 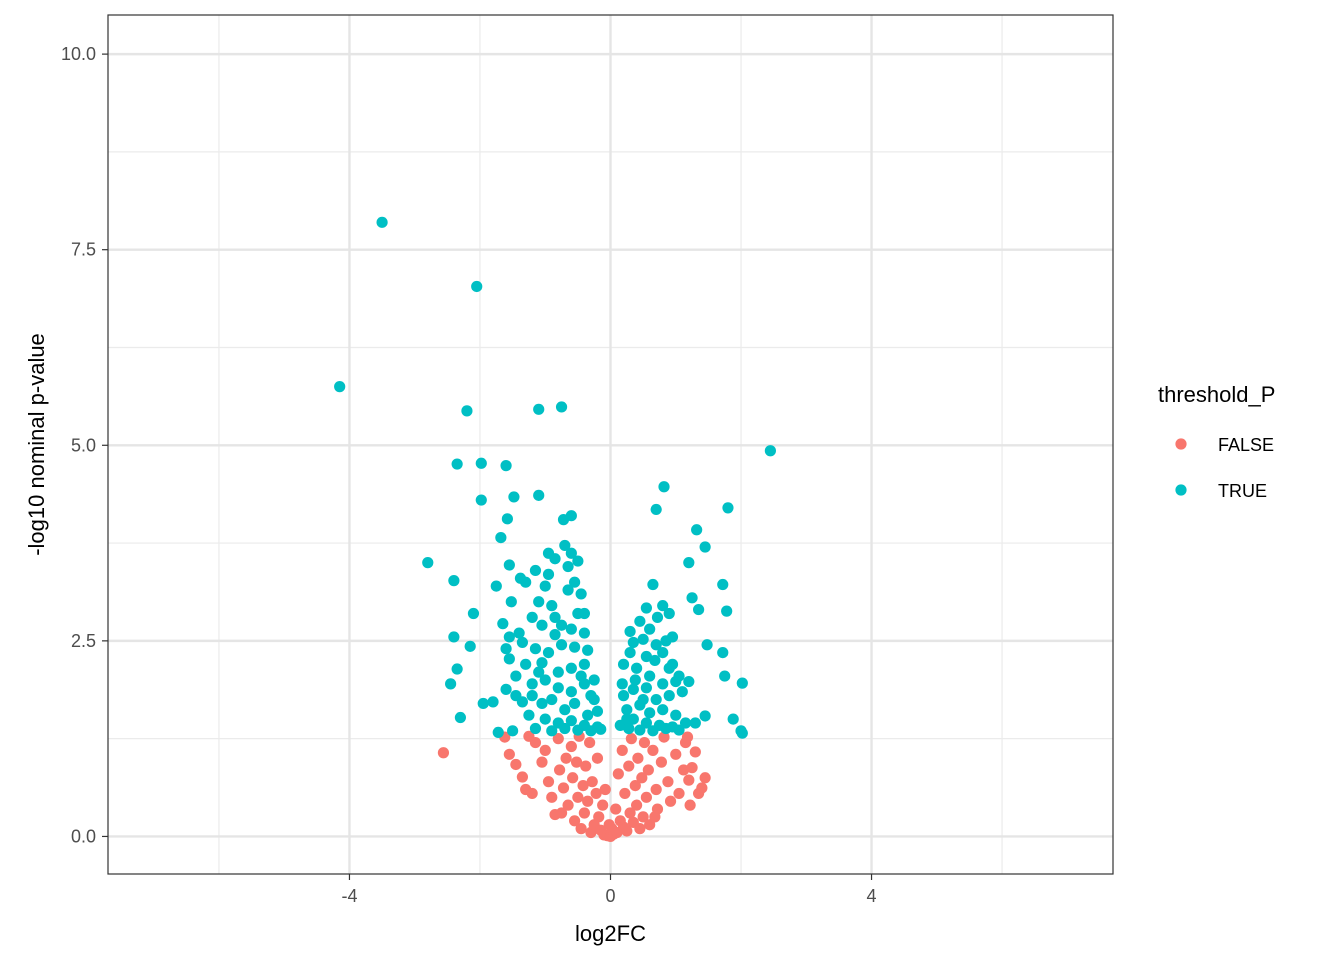 I want to click on legend-key-false, so click(x=1181, y=444).